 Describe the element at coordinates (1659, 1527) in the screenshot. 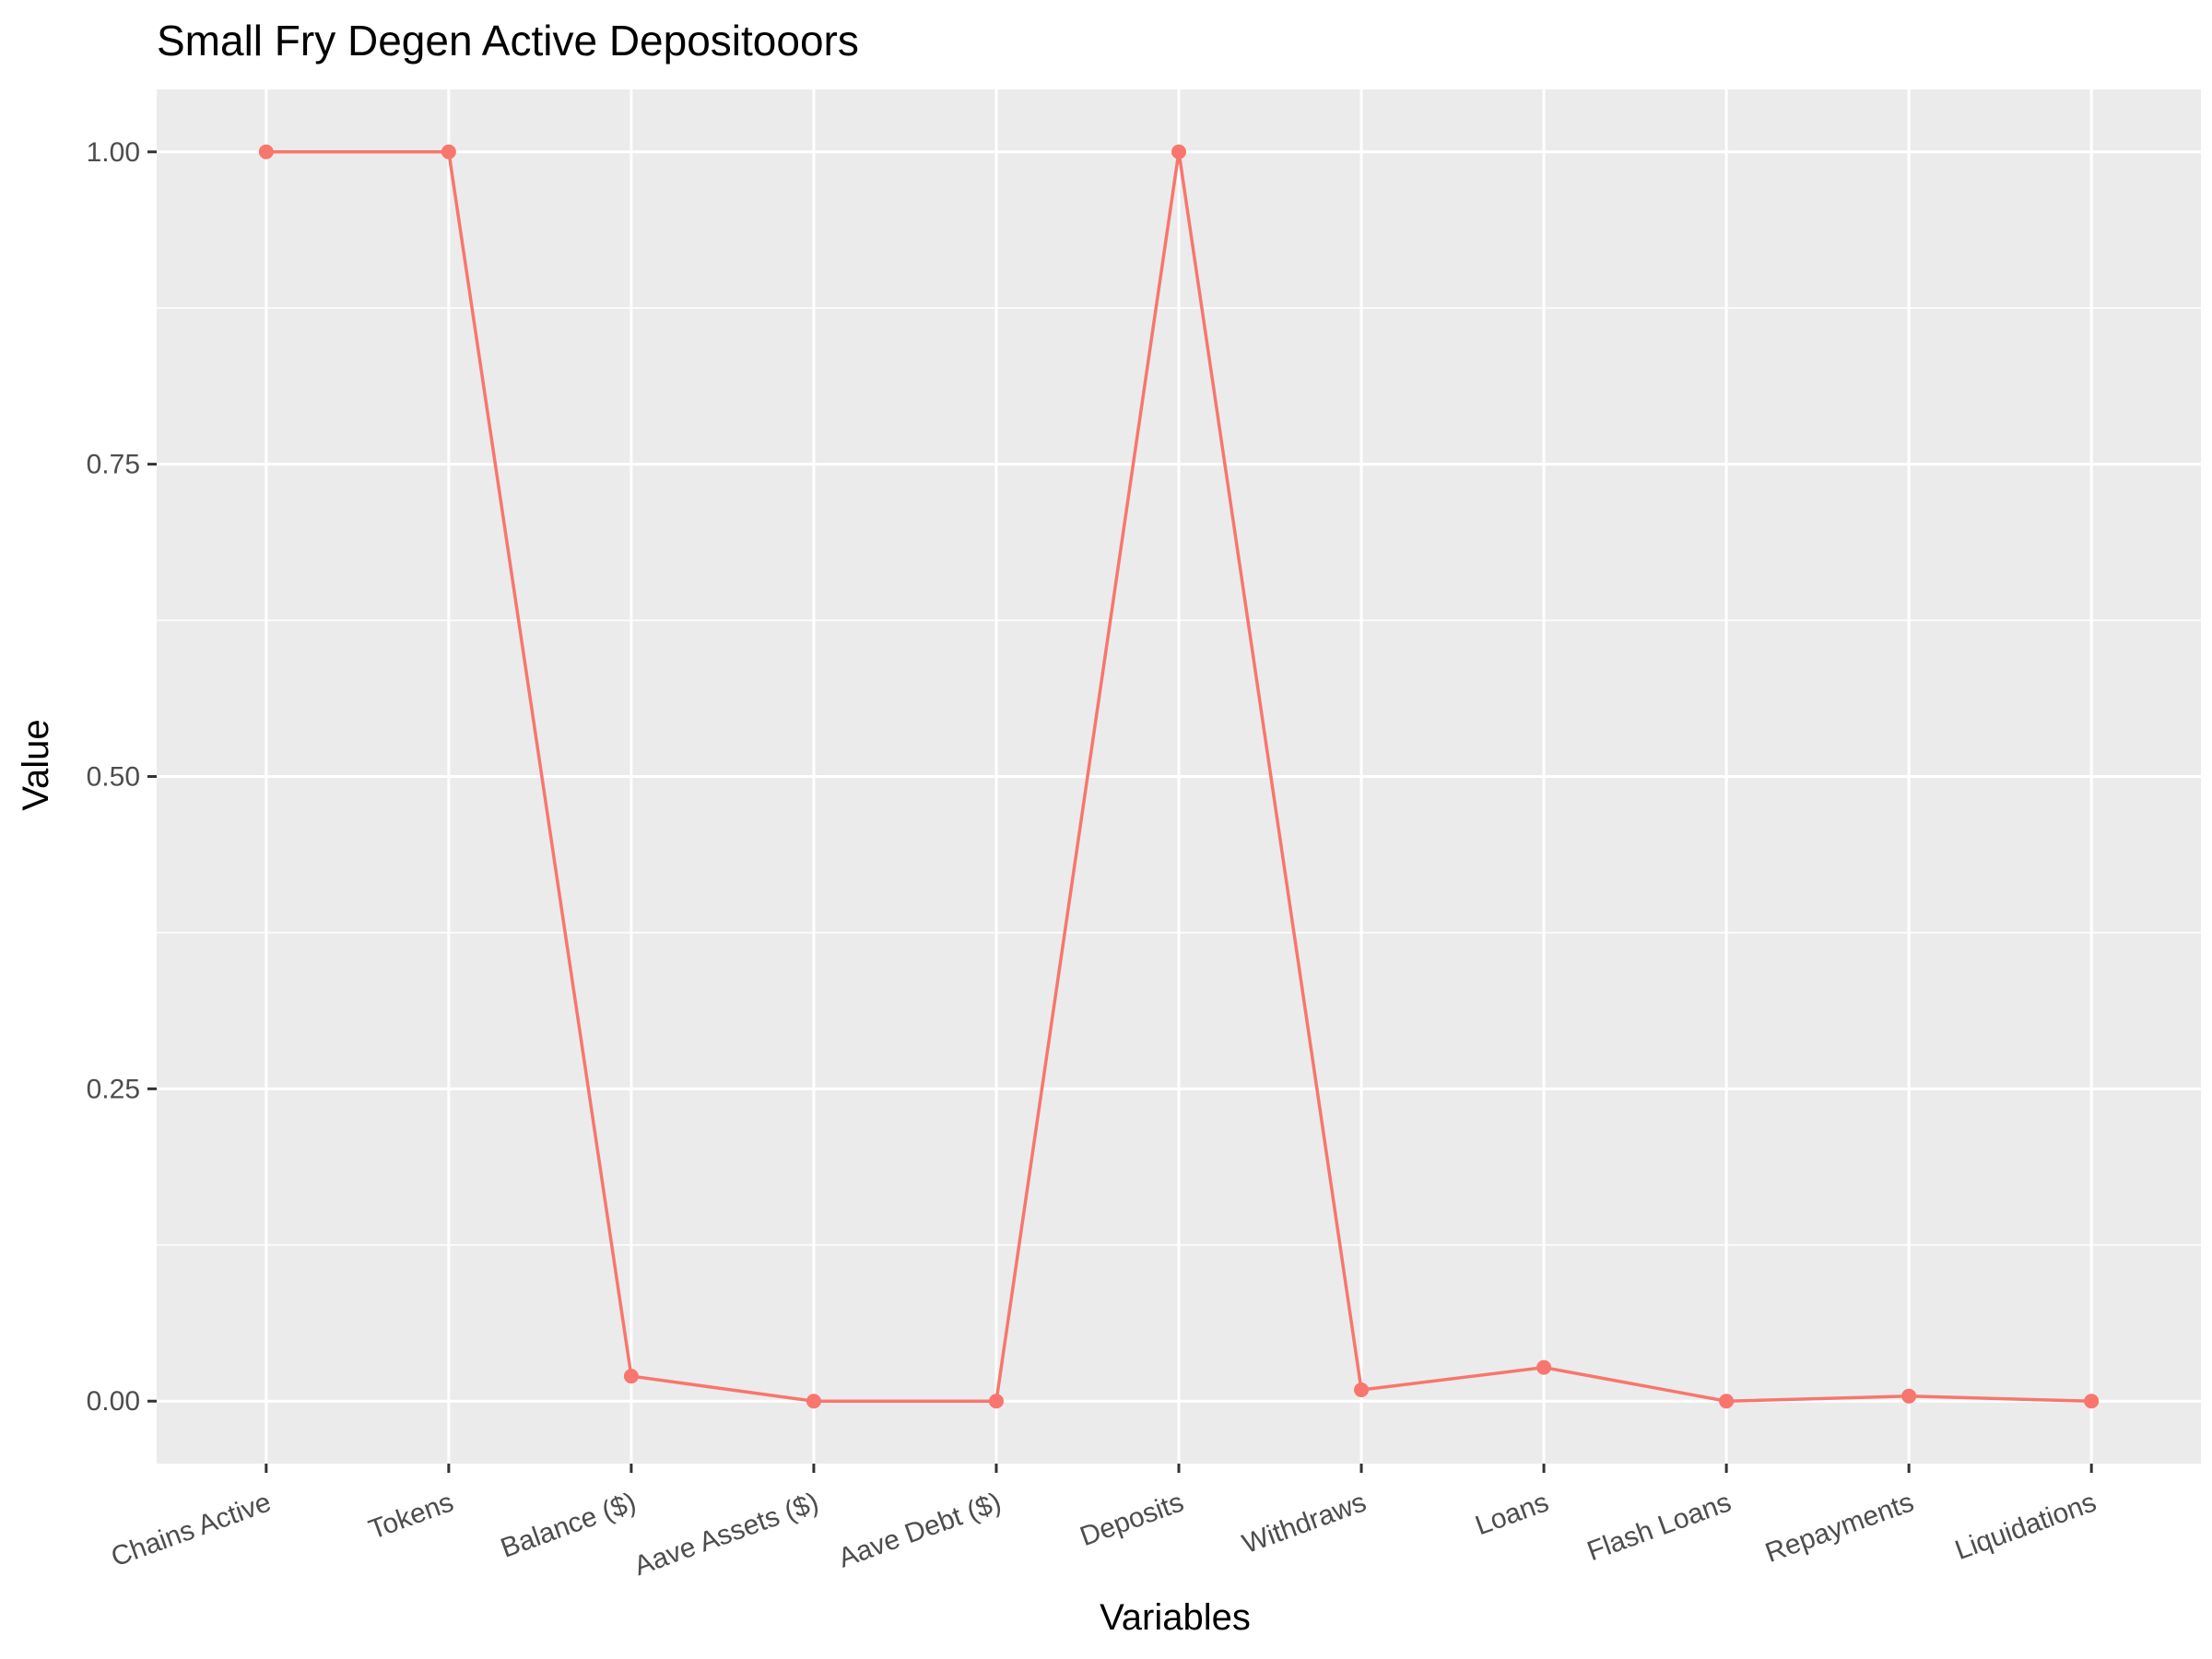

I see `x-tick-label: Flash Loans` at that location.